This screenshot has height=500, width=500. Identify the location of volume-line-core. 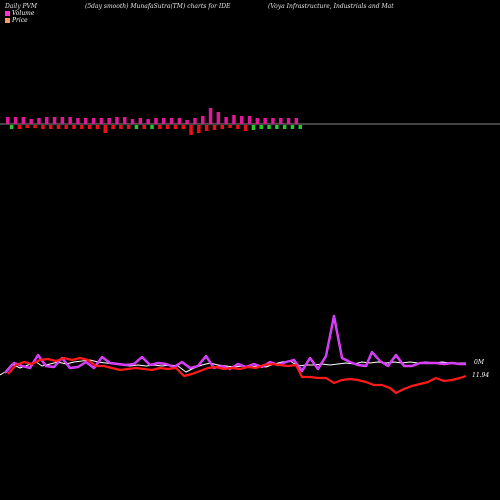
(235, 344).